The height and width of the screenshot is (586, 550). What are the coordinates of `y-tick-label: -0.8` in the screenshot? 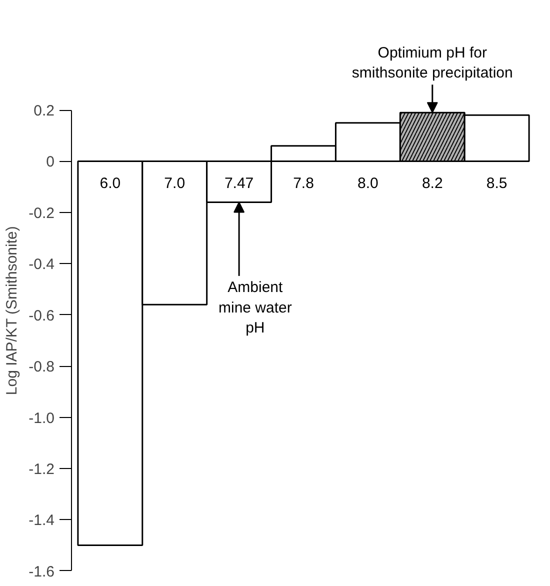 It's located at (41, 367).